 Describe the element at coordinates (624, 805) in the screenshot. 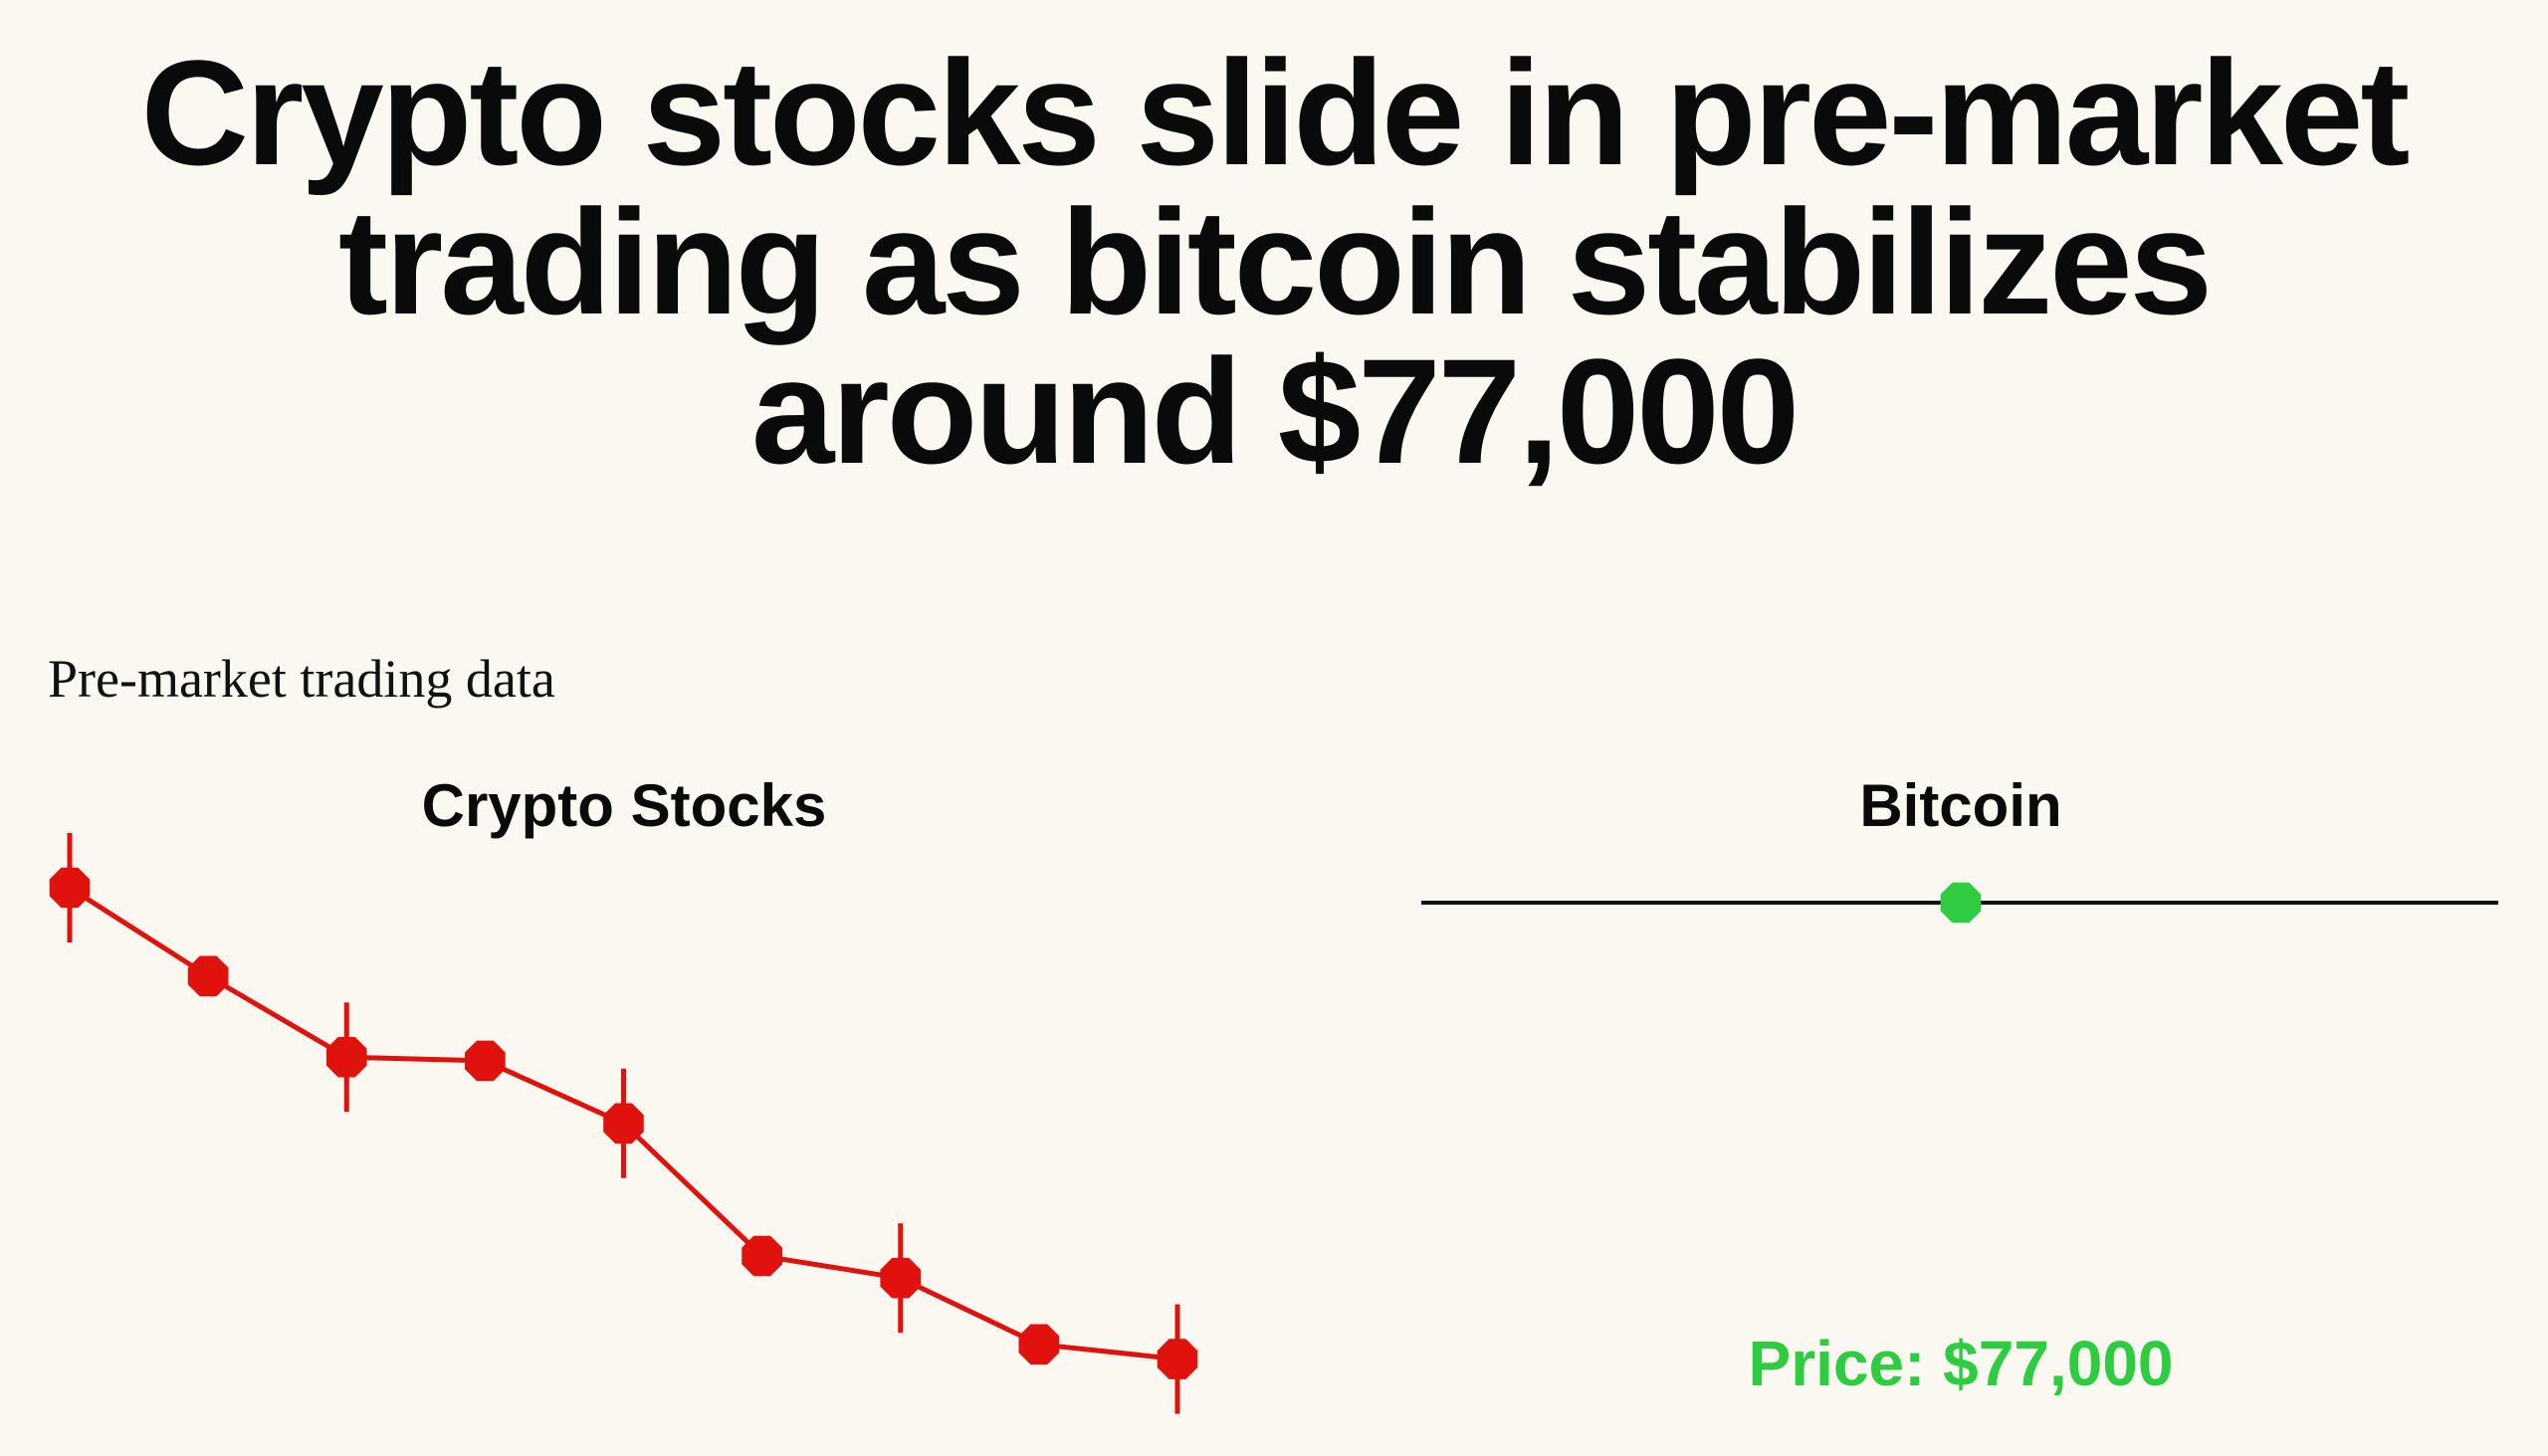

I see `crypto-stocks-chart-title: Crypto Stocks` at that location.